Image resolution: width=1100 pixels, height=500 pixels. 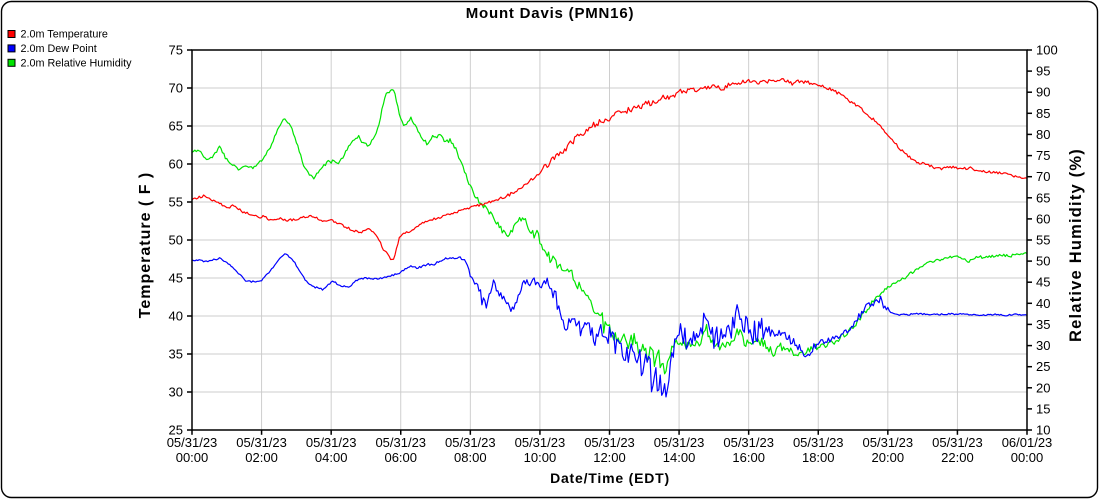 What do you see at coordinates (888, 457) in the screenshot?
I see `svg-text: 20:00` at bounding box center [888, 457].